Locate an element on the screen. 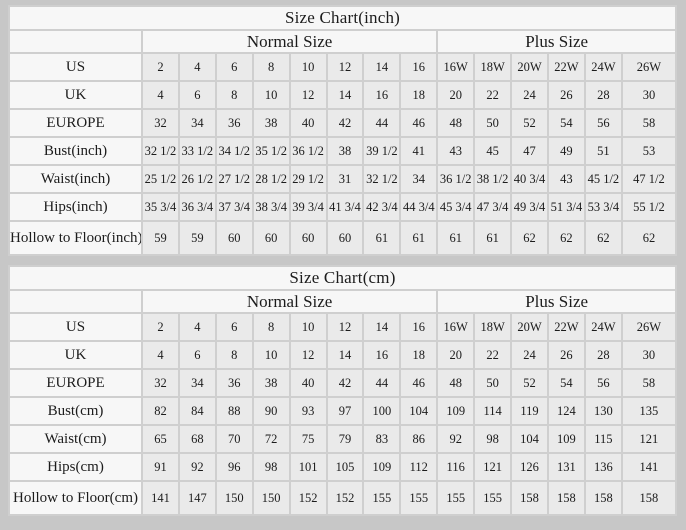  size-cell: 92 is located at coordinates (197, 467).